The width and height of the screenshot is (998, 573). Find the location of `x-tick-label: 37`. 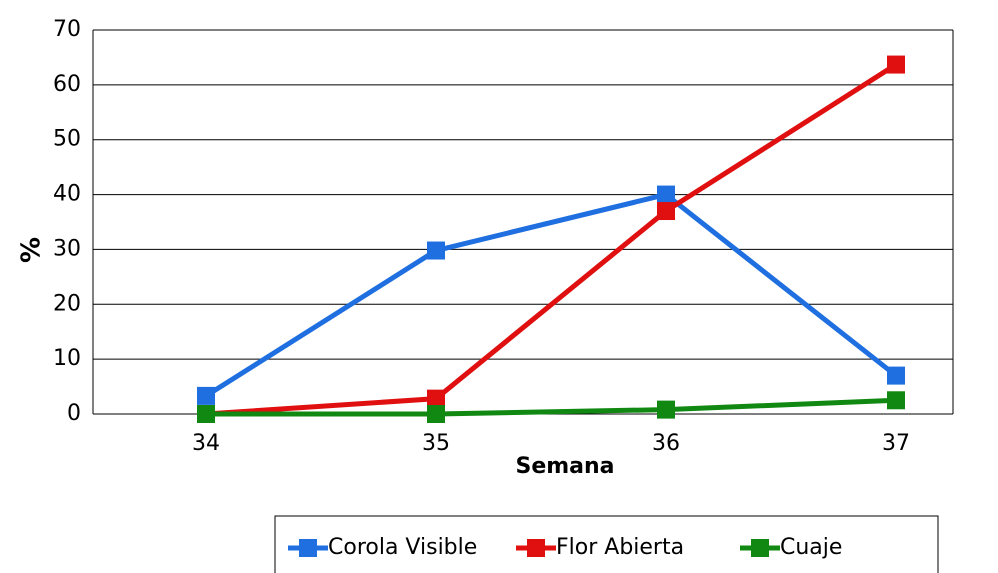

x-tick-label: 37 is located at coordinates (896, 443).